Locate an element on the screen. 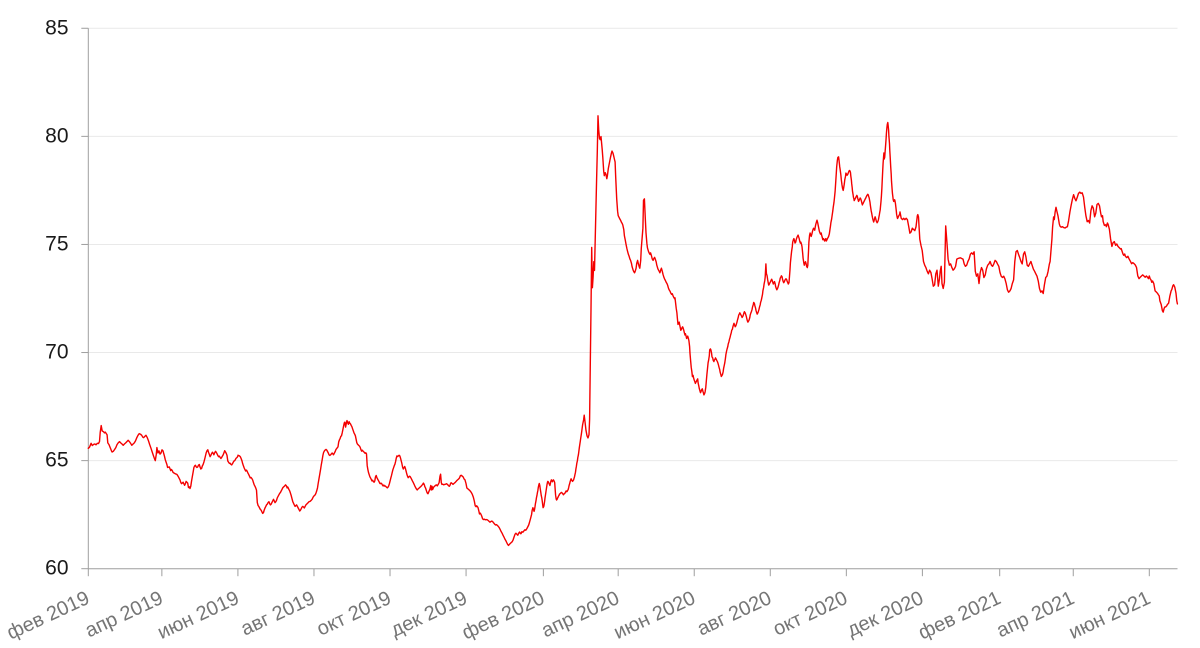 The height and width of the screenshot is (648, 1200). svg-text: апр 2021 is located at coordinates (1035, 614).